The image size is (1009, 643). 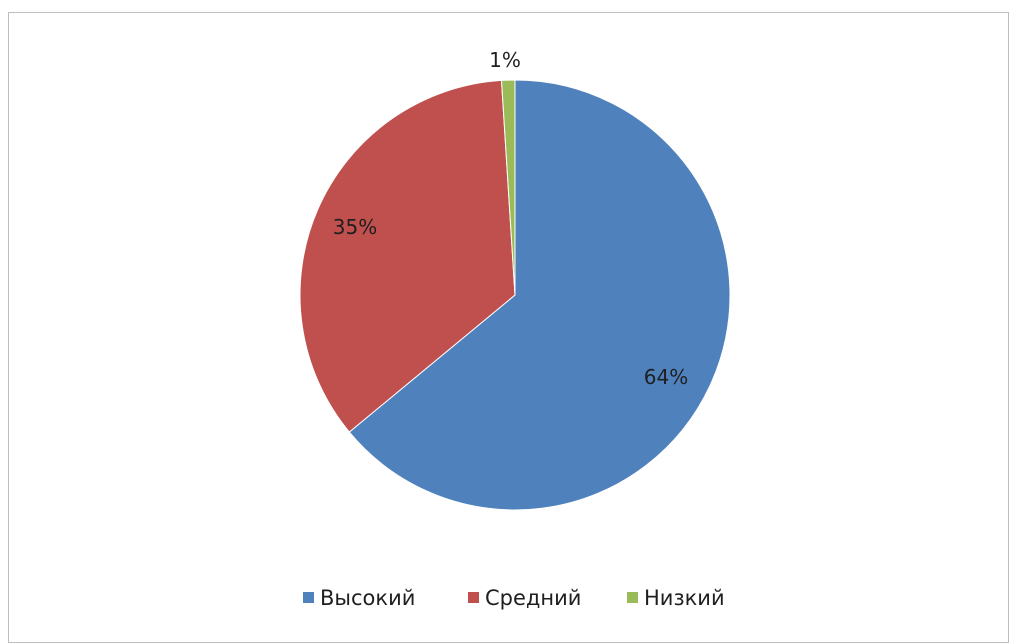 I want to click on legend: Высокий Средний Низкий, so click(x=514, y=598).